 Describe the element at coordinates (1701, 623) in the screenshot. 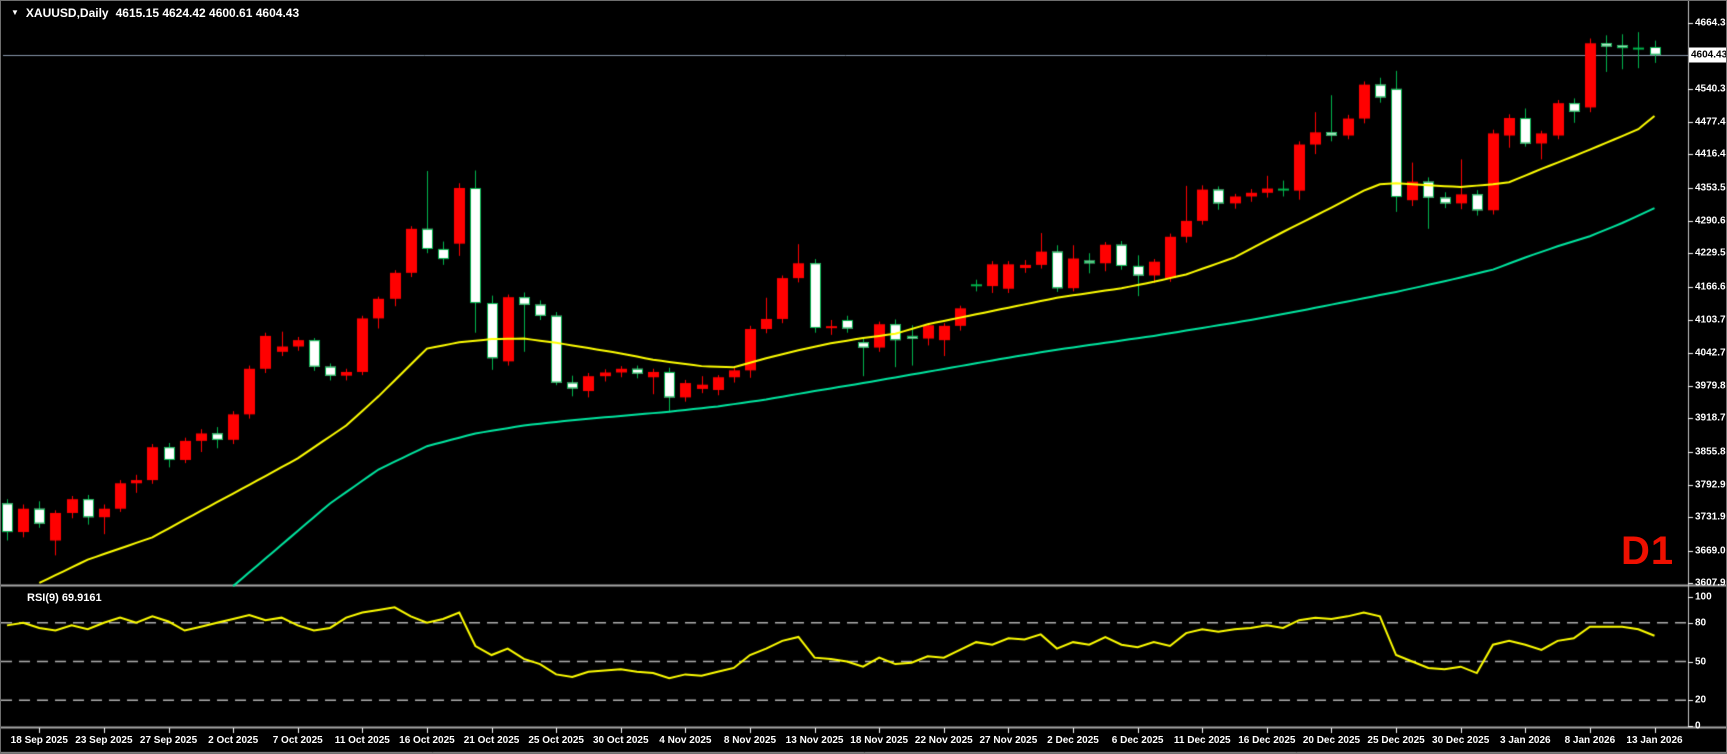

I see `rsi-axis-label: 80` at that location.